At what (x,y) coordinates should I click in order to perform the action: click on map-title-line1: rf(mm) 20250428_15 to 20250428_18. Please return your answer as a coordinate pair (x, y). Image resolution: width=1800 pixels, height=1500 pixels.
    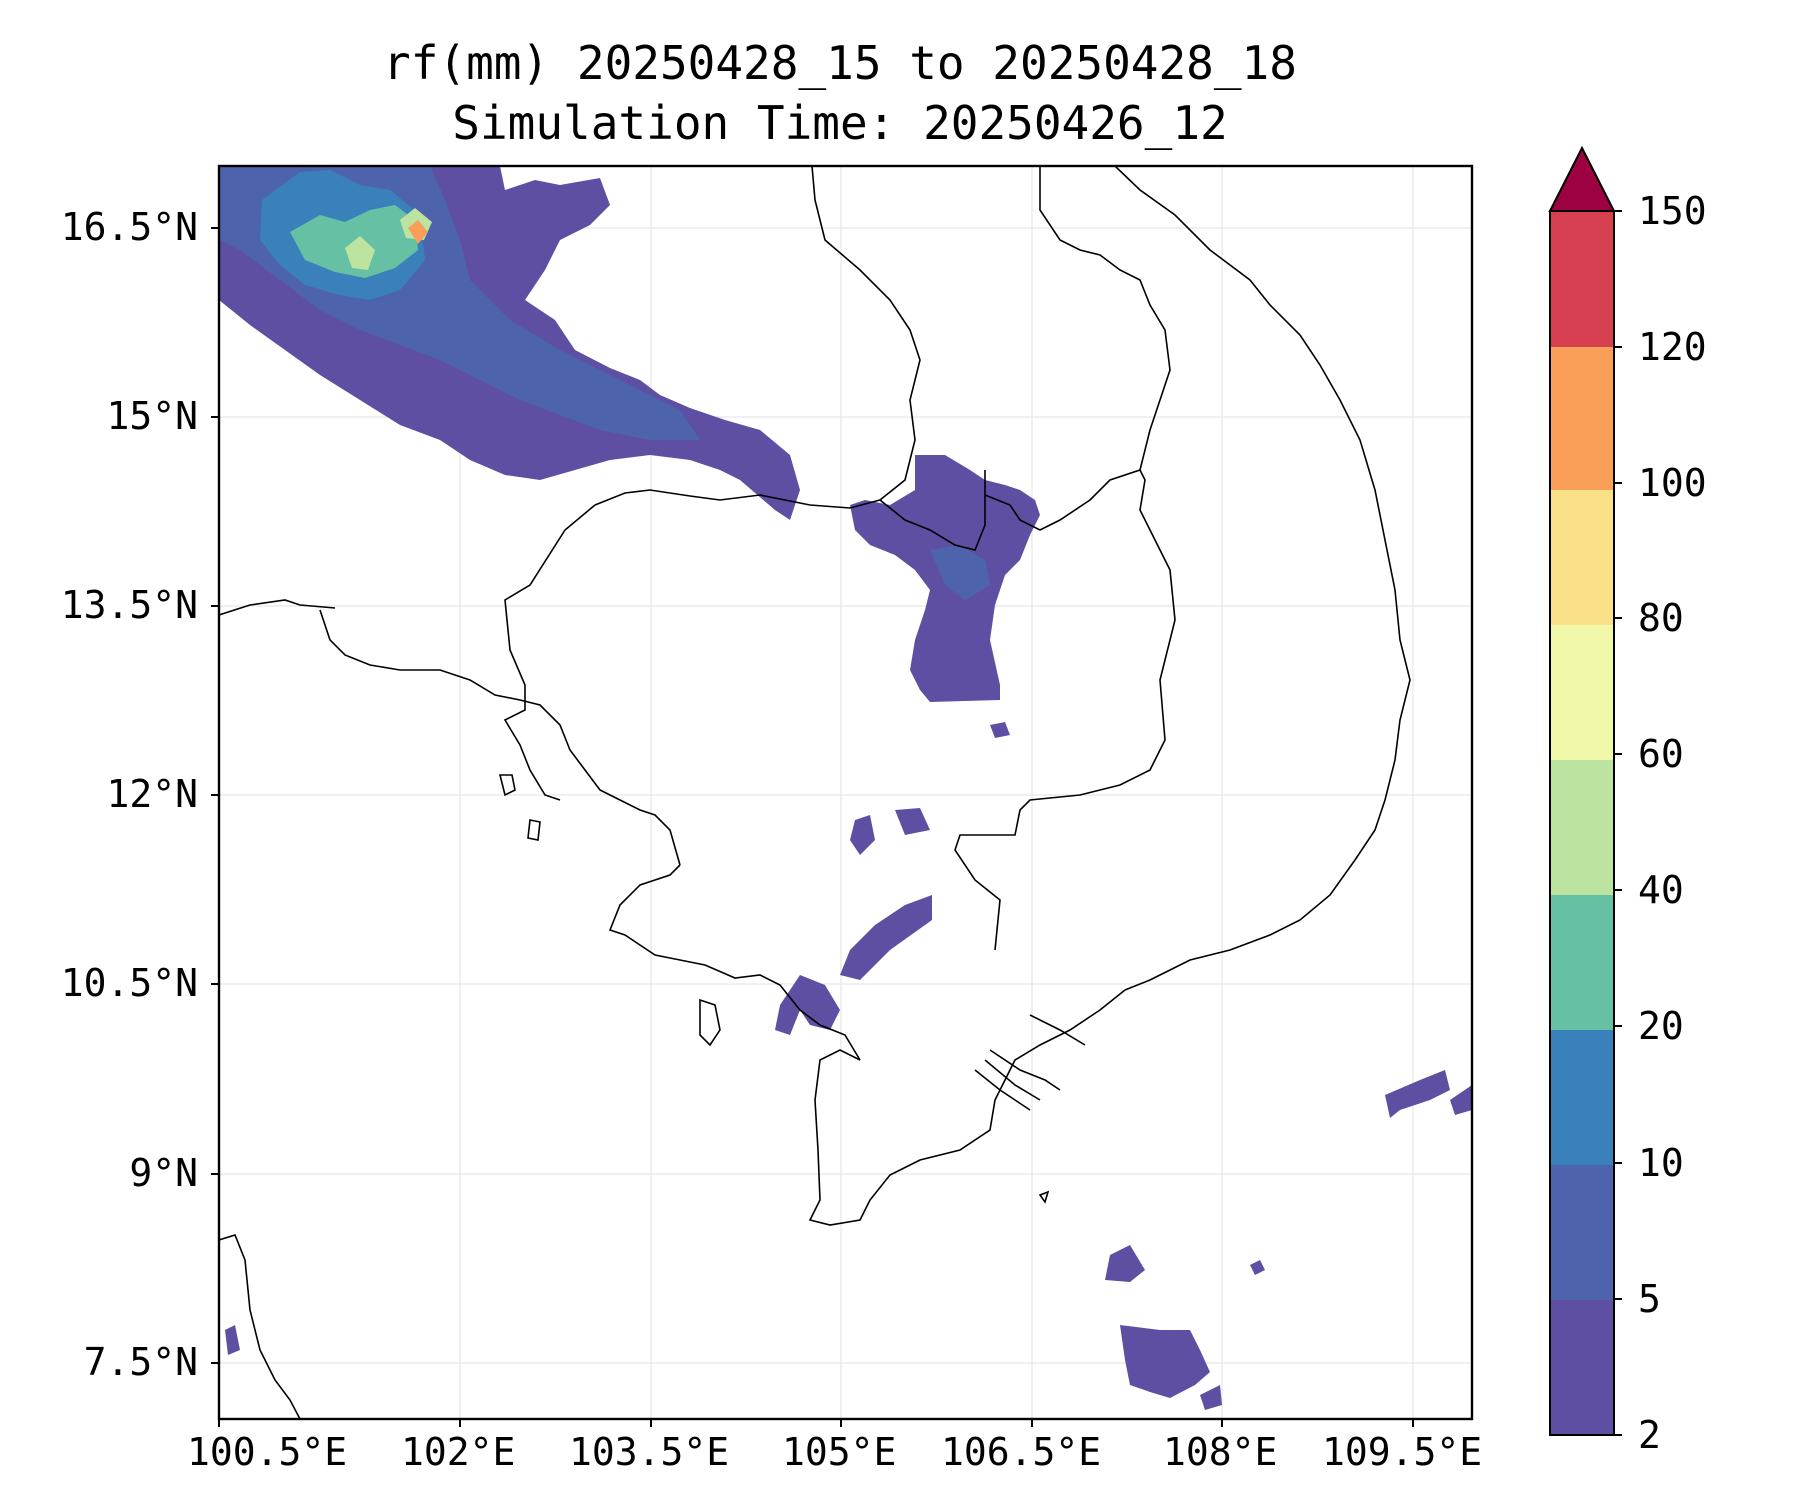
    Looking at the image, I should click on (840, 63).